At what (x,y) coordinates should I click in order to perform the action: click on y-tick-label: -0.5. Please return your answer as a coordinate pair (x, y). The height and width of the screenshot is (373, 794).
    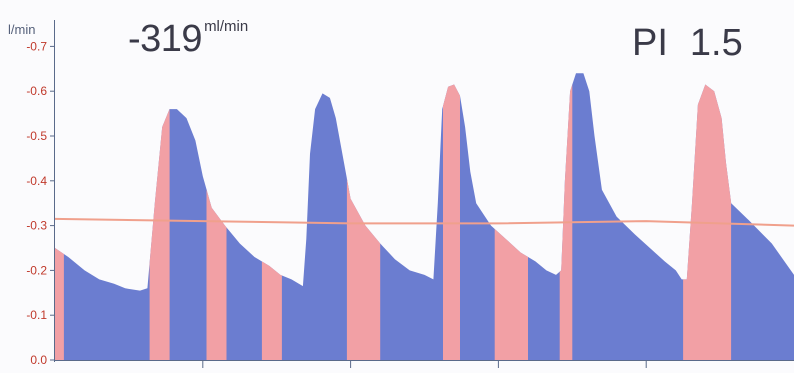
    Looking at the image, I should click on (36, 136).